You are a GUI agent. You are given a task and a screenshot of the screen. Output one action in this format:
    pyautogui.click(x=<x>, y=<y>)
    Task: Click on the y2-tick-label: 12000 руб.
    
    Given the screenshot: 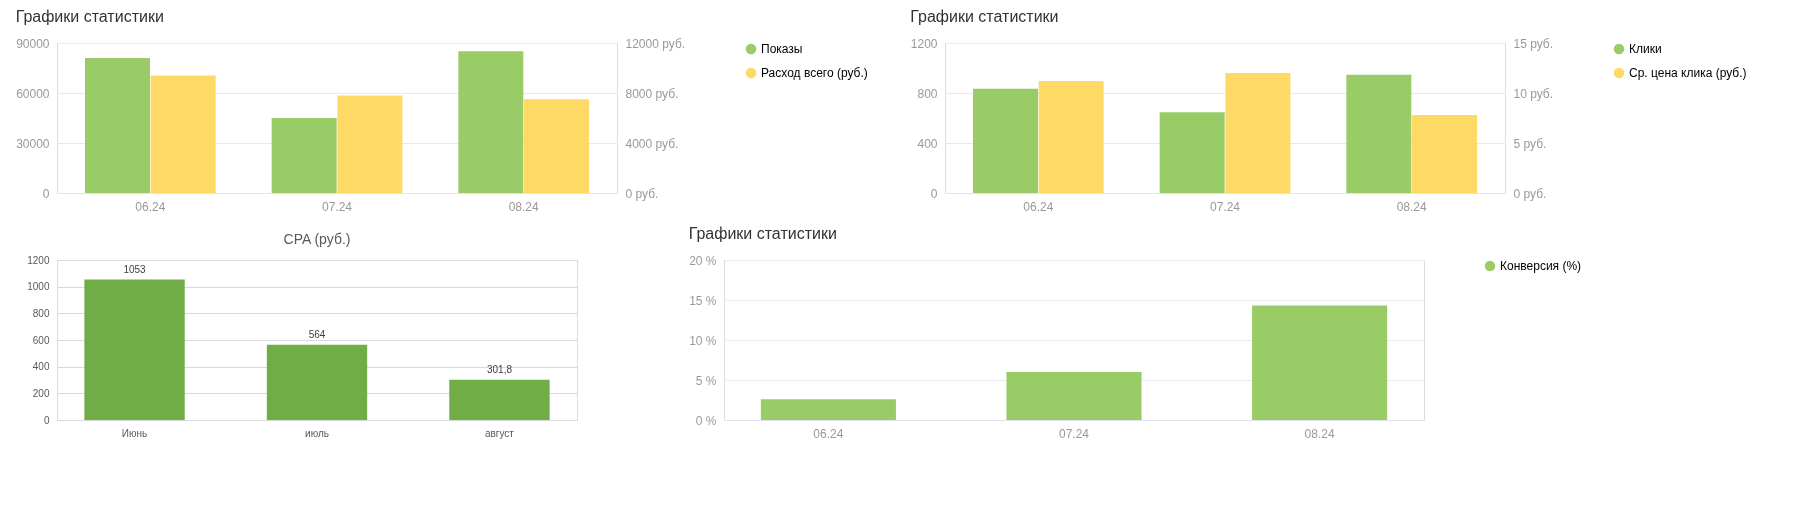 What is the action you would take?
    pyautogui.click(x=655, y=43)
    